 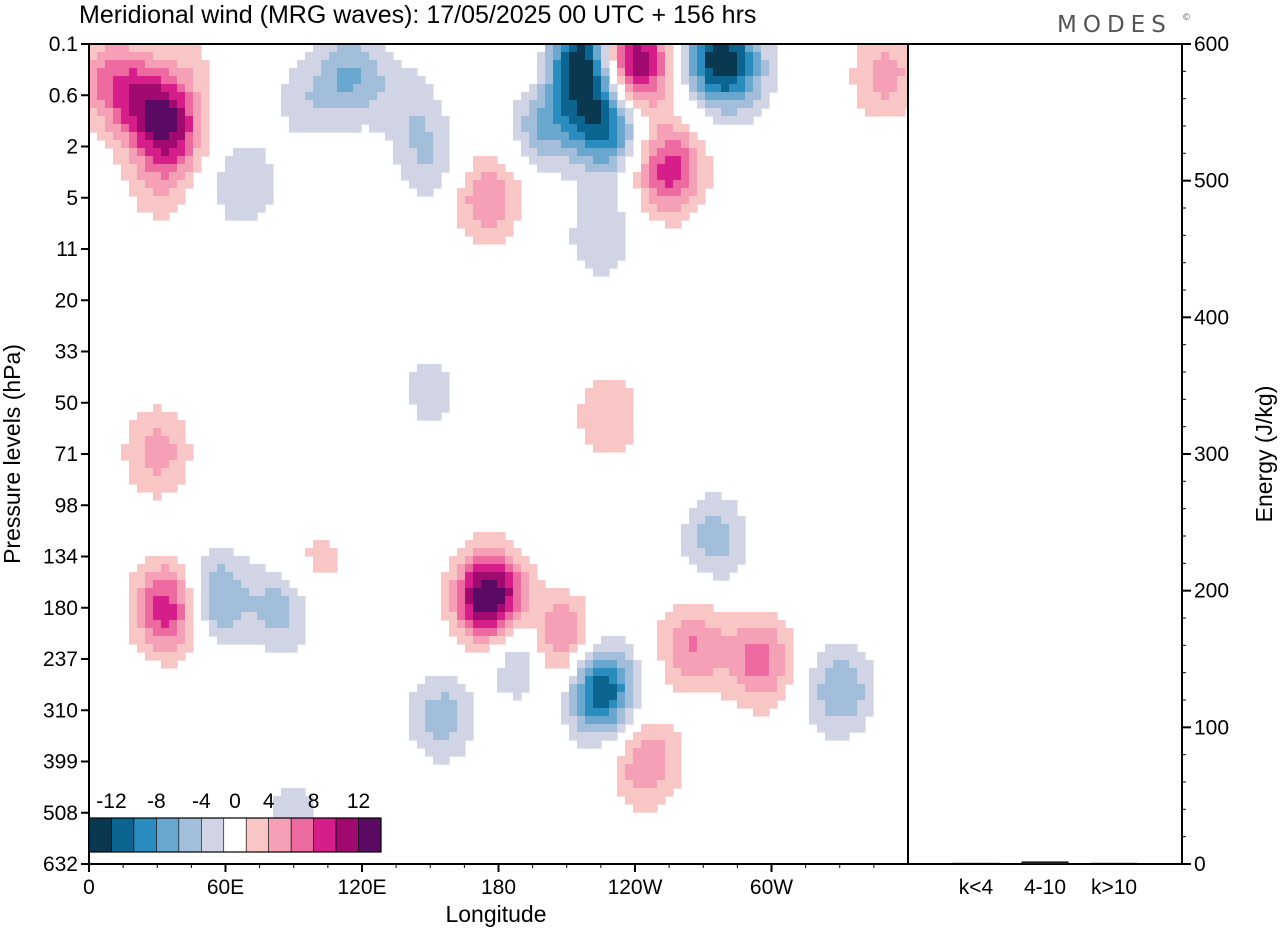 What do you see at coordinates (66, 352) in the screenshot?
I see `y-tick-label: 33` at bounding box center [66, 352].